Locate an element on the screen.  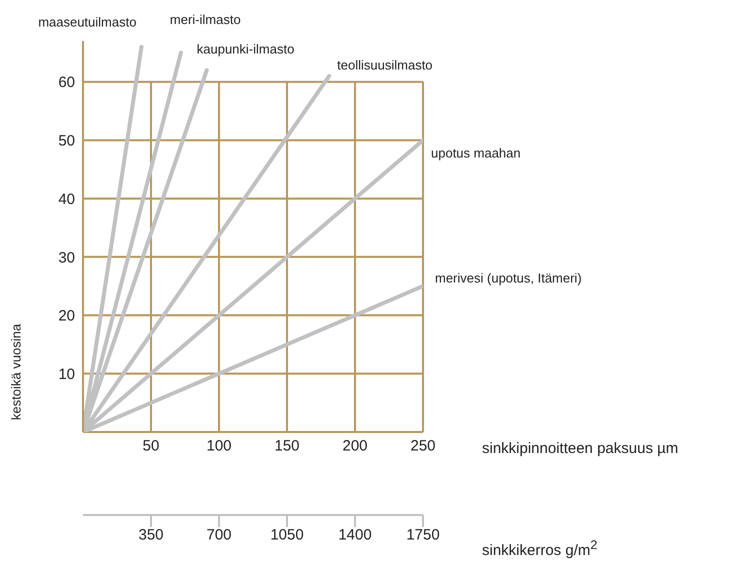
text: meri-ilmasto is located at coordinates (205, 20).